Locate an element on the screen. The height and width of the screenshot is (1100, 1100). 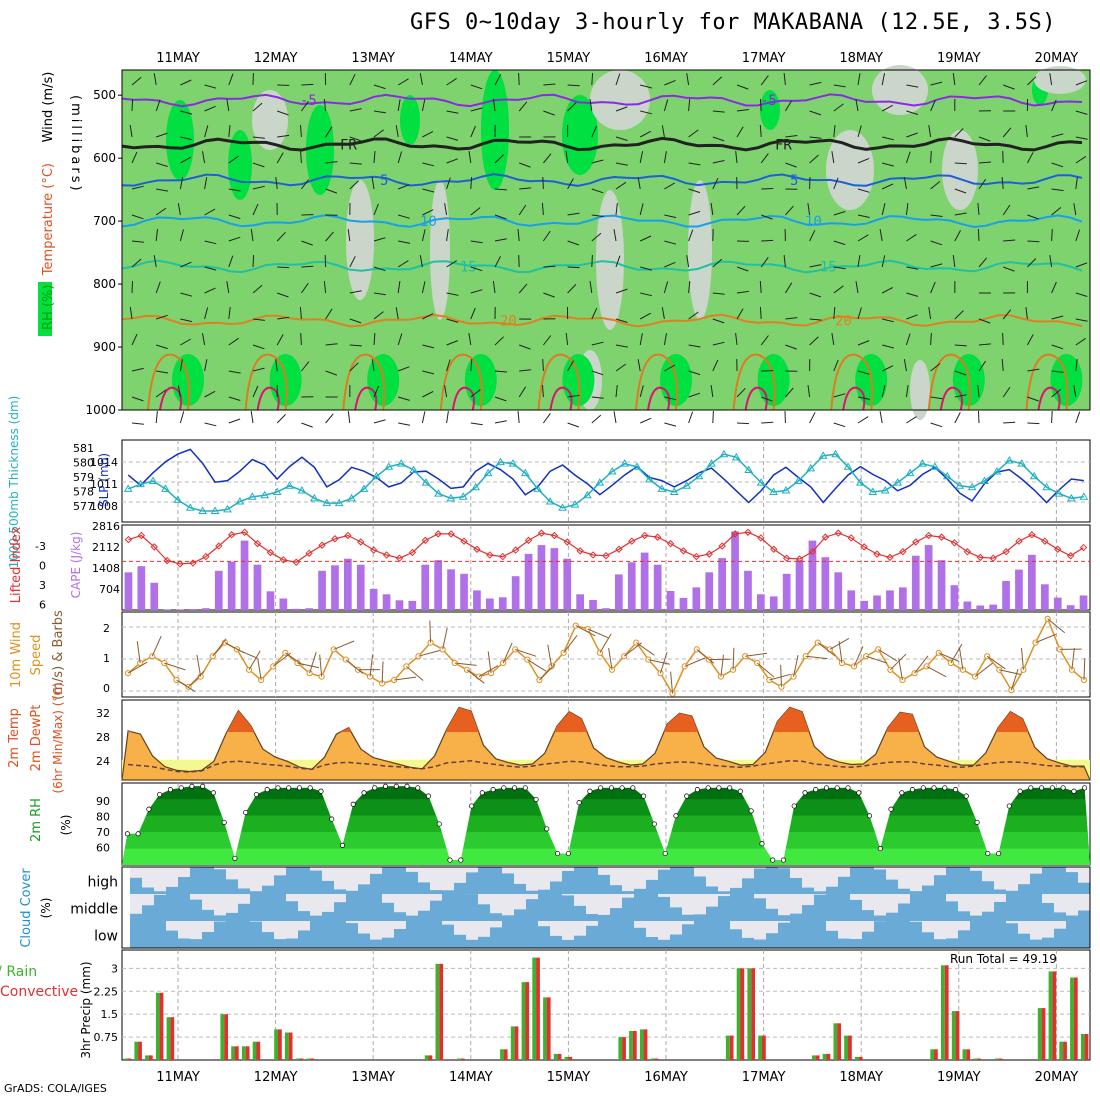
contour-label: 10 is located at coordinates (813, 222).